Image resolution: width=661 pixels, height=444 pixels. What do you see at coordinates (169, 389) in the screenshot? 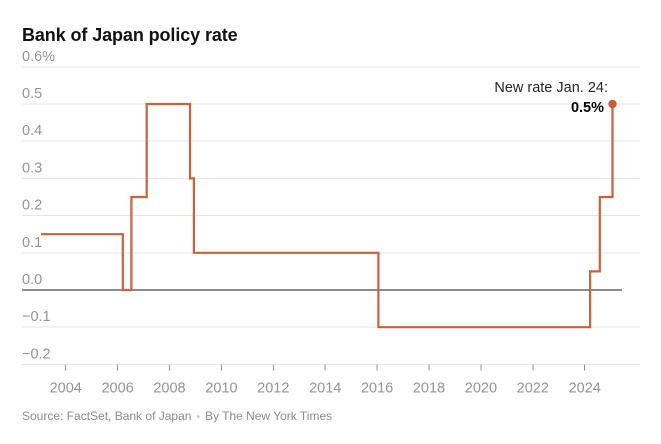
I see `x-tick-label: 2008` at bounding box center [169, 389].